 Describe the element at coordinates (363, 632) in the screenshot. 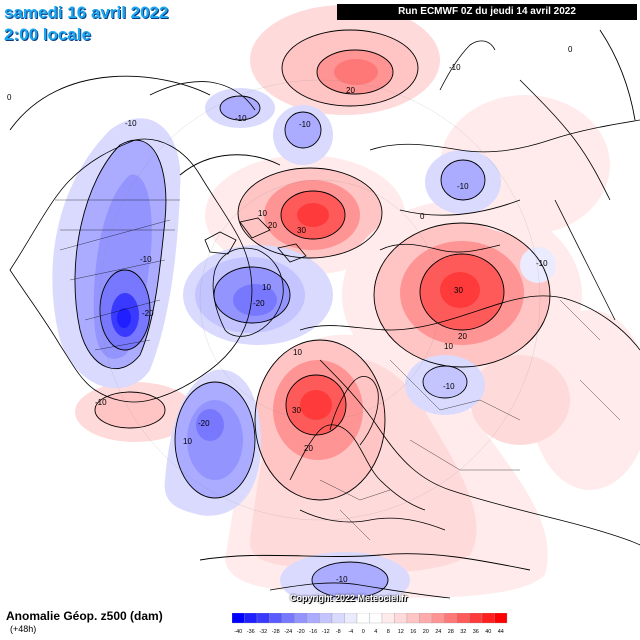

I see `scale-label: 0` at that location.